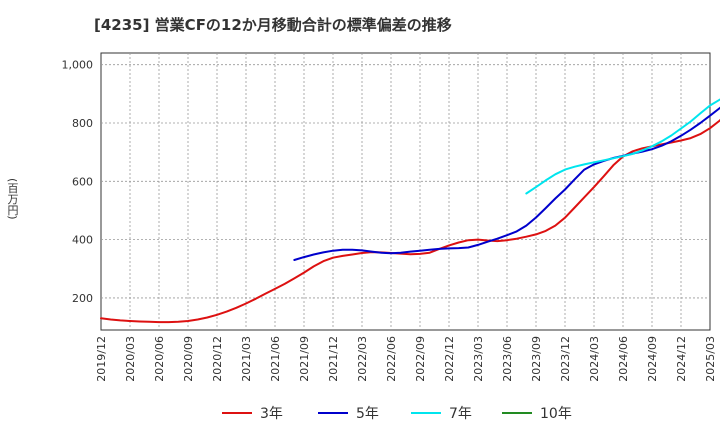 Image resolution: width=720 pixels, height=440 pixels. I want to click on legend-item: 3年, so click(252, 413).